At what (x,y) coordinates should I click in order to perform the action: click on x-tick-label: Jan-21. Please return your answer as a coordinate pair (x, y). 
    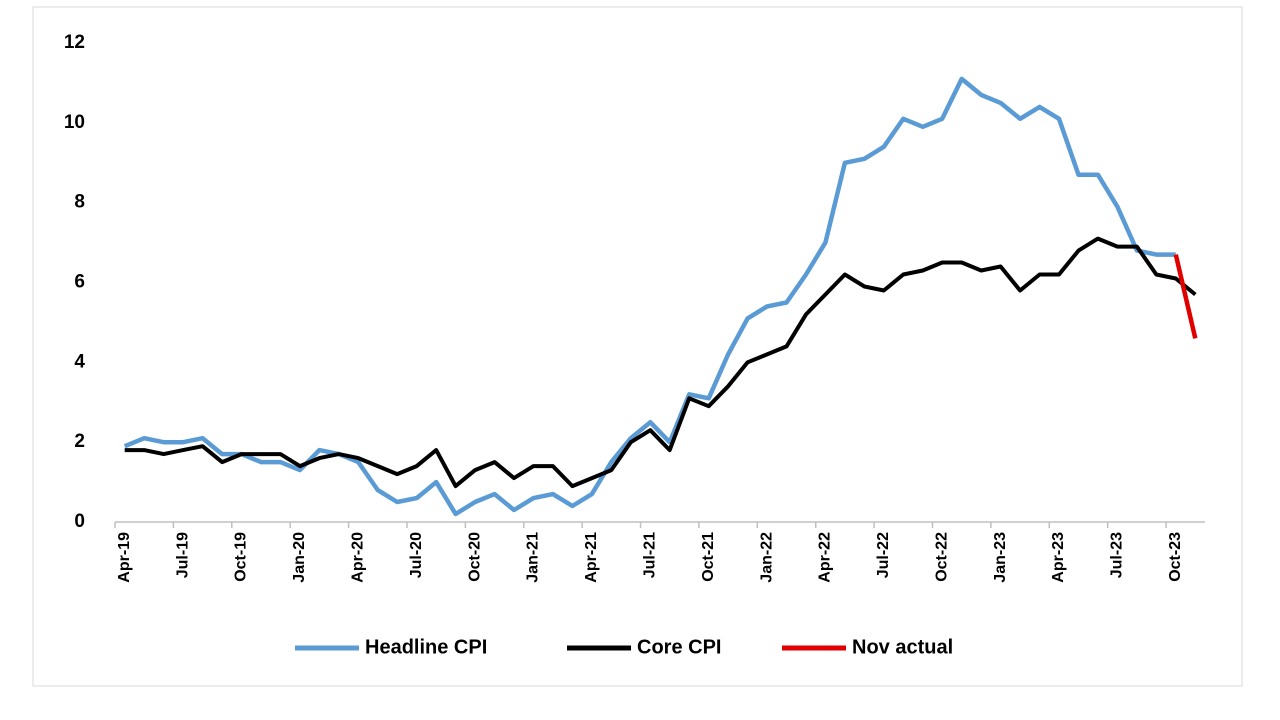
    Looking at the image, I should click on (533, 557).